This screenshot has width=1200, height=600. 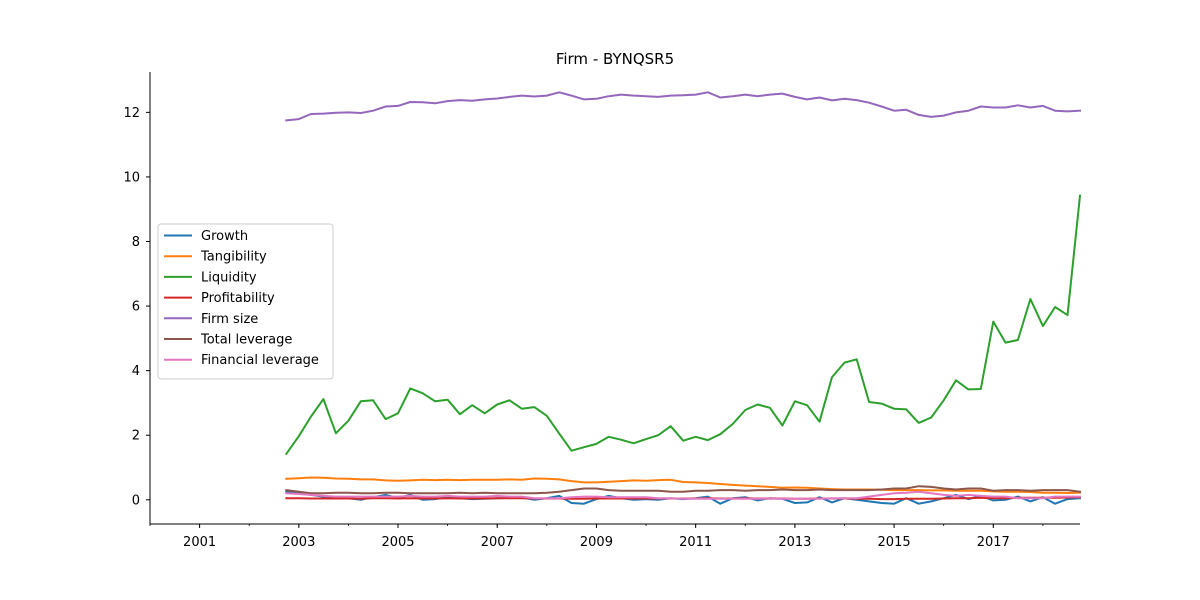 What do you see at coordinates (260, 360) in the screenshot?
I see `legend-label: Financial leverage` at bounding box center [260, 360].